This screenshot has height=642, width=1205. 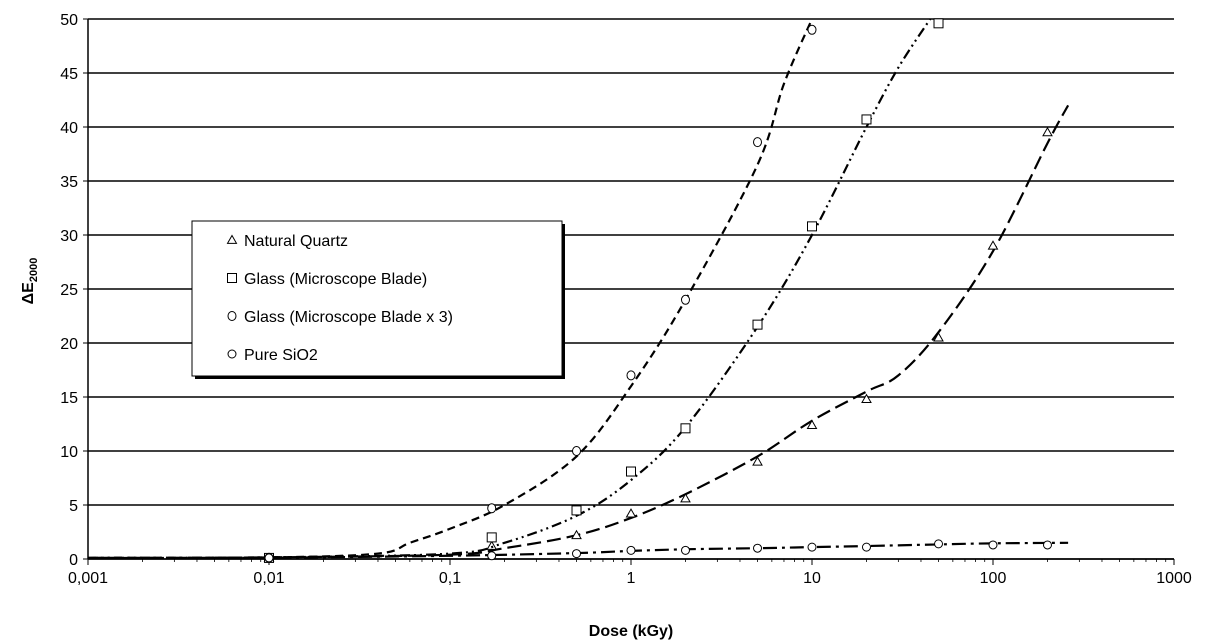 What do you see at coordinates (335, 279) in the screenshot?
I see `legend-label-1: Glass (Microscope Blade)` at bounding box center [335, 279].